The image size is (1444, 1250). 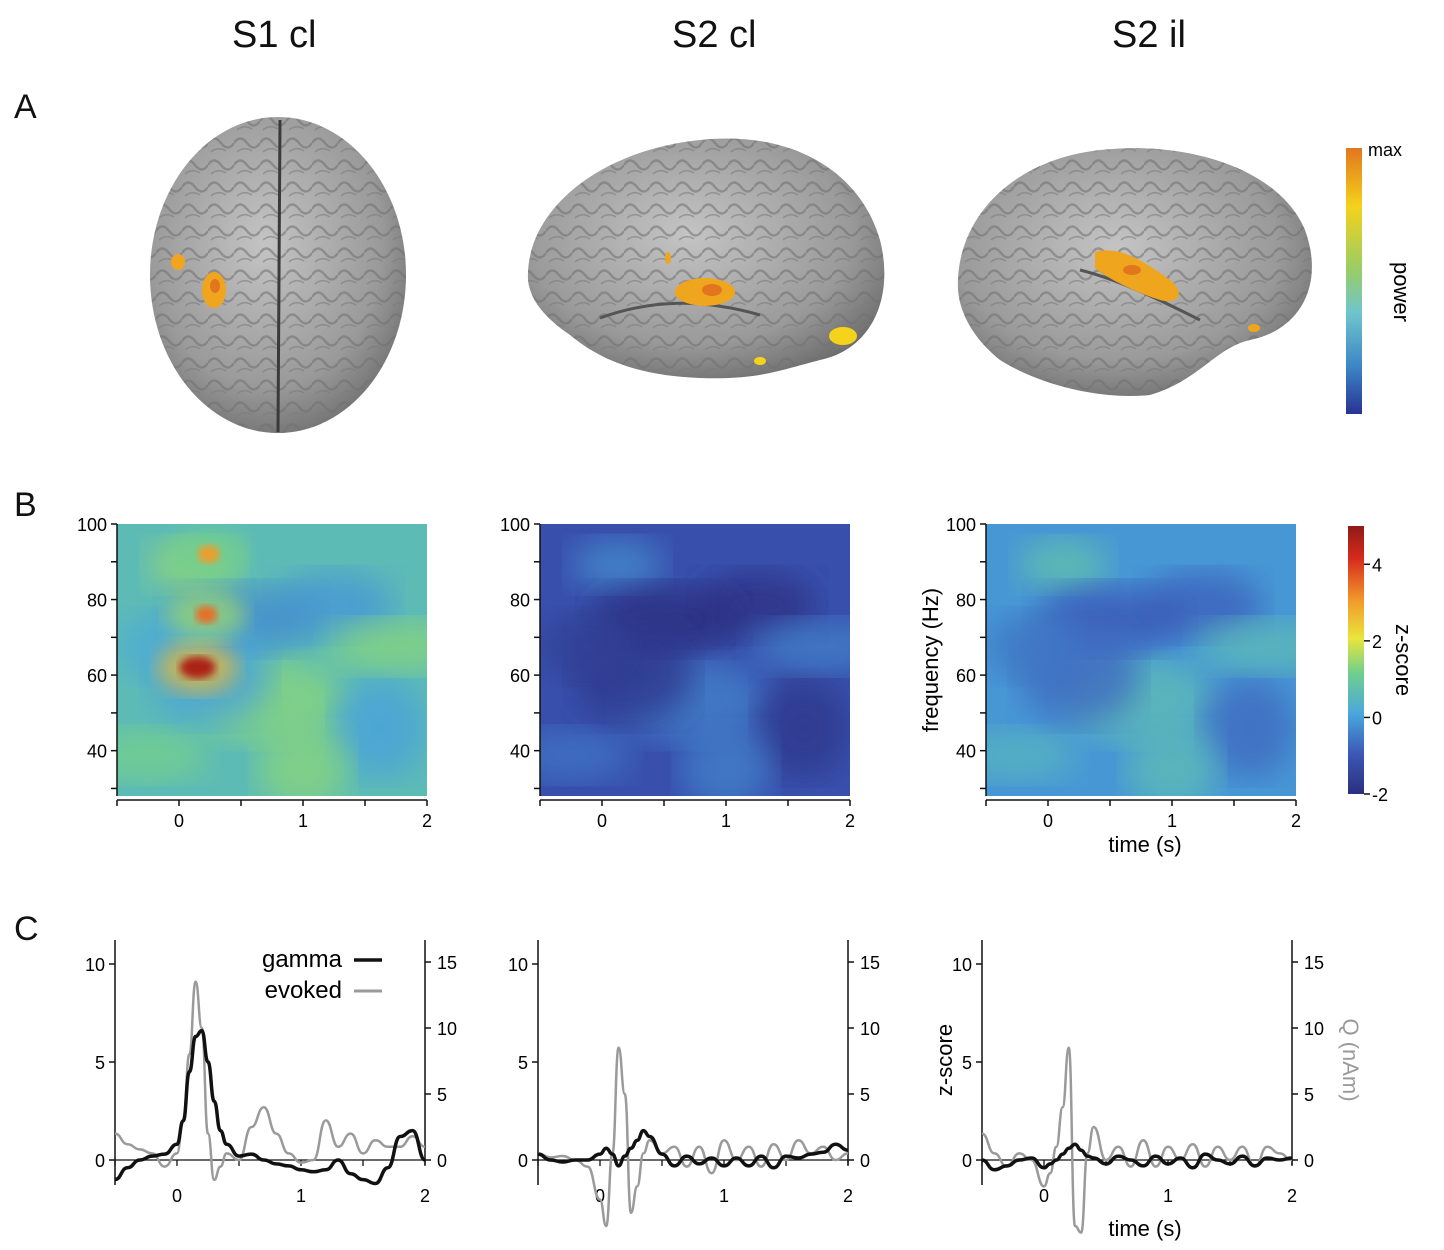 I want to click on column-title-s1-cl: S1 cl, so click(x=274, y=35).